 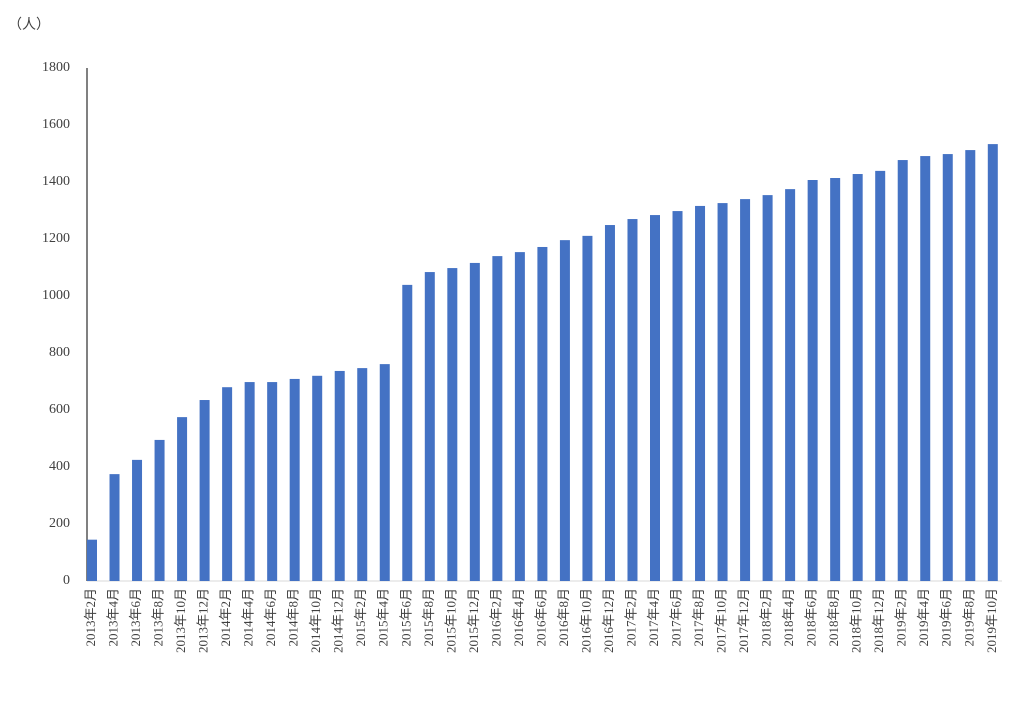 What do you see at coordinates (833, 617) in the screenshot?
I see `x-tick-label: 2018年8月` at bounding box center [833, 617].